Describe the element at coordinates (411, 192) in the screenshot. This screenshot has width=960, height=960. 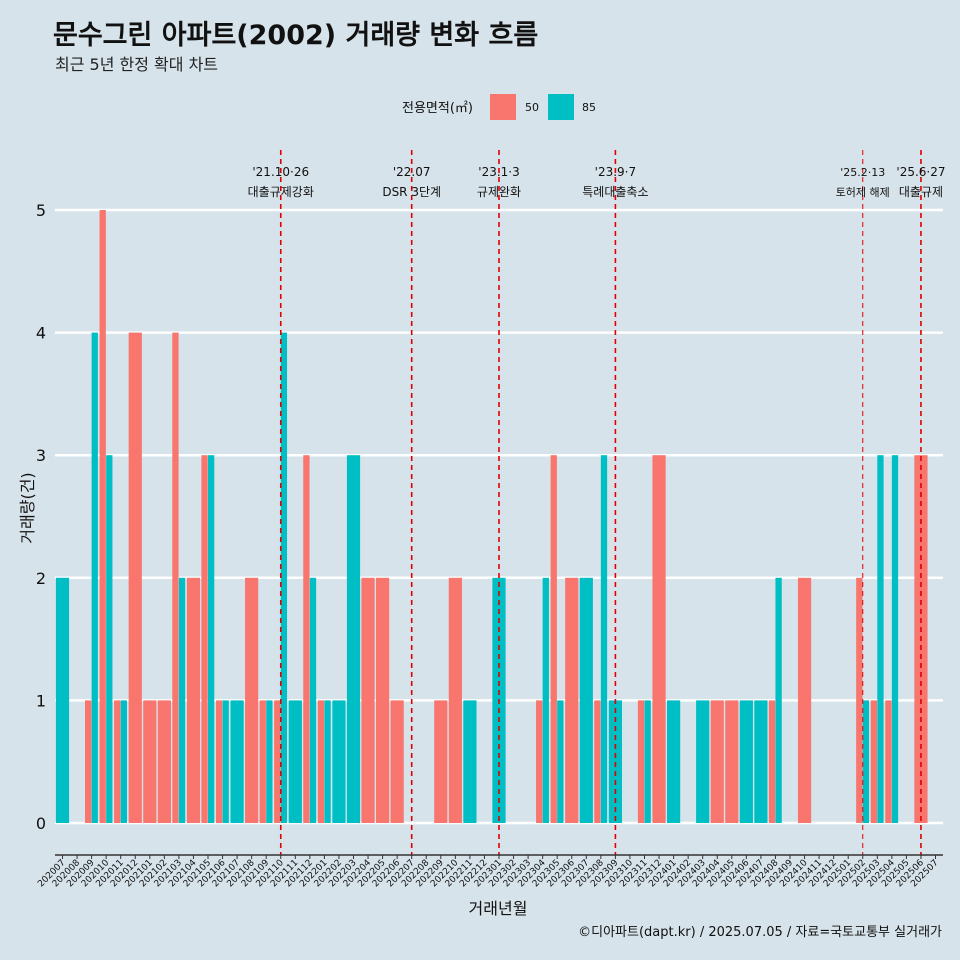
I see `event-label-202207: DSR 3단계` at that location.